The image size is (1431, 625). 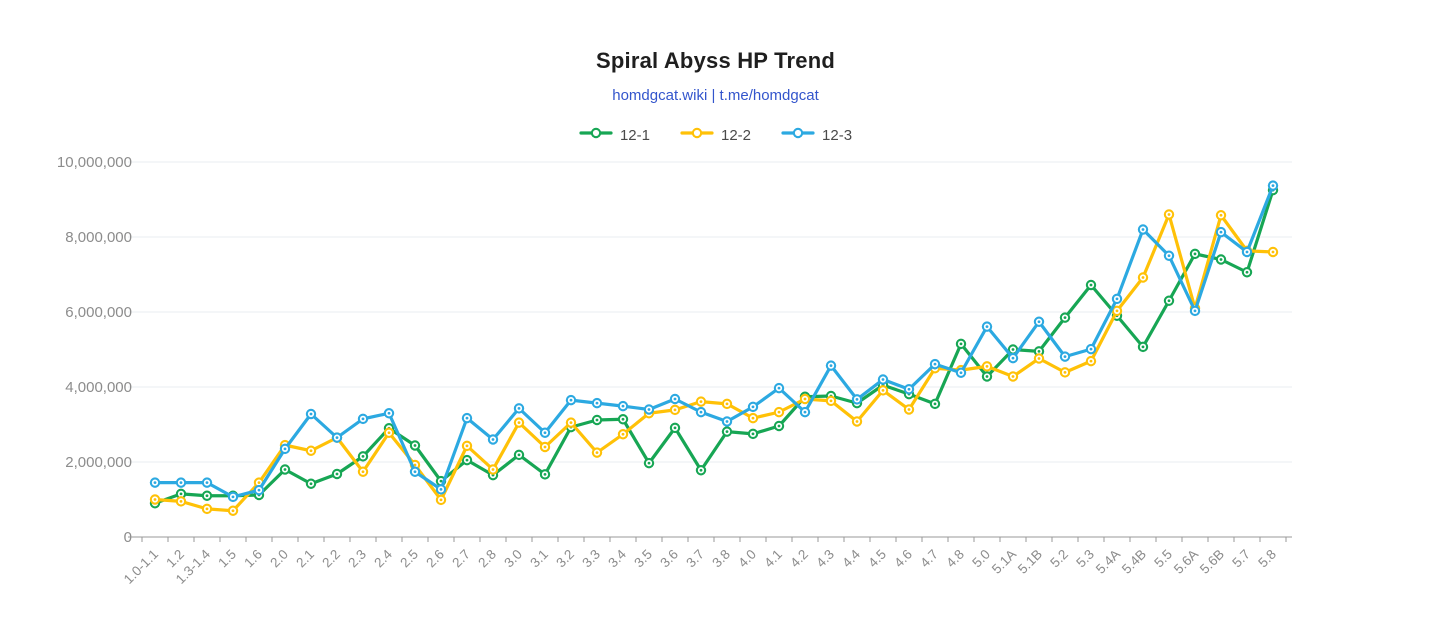 I want to click on data-point-12-2-5.4B, so click(x=1143, y=277).